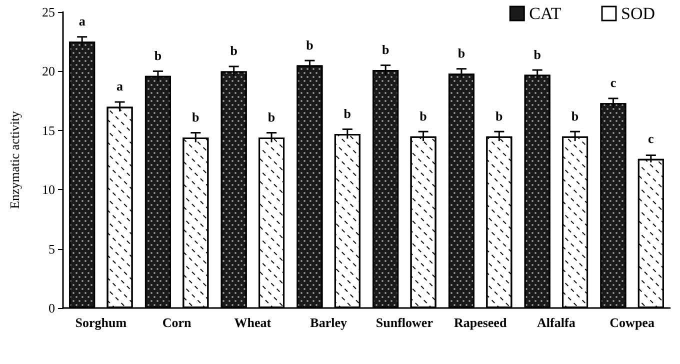 This screenshot has width=680, height=364. Describe the element at coordinates (638, 13) in the screenshot. I see `legend-label: SOD` at that location.